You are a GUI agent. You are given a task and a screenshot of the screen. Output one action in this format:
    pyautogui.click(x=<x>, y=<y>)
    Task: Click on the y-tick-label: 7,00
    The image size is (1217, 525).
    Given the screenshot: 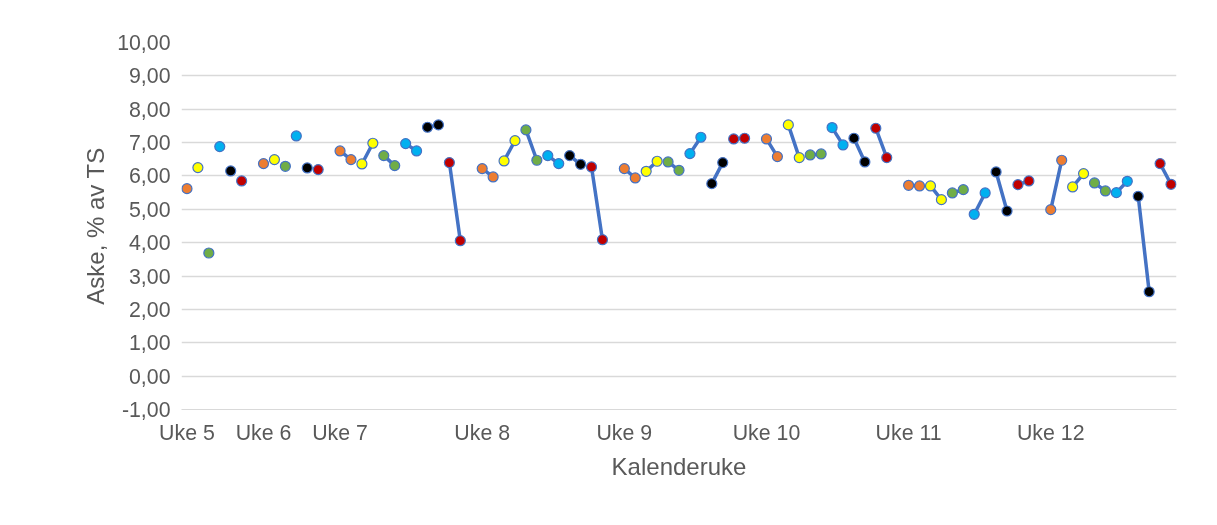 What is the action you would take?
    pyautogui.click(x=149, y=143)
    